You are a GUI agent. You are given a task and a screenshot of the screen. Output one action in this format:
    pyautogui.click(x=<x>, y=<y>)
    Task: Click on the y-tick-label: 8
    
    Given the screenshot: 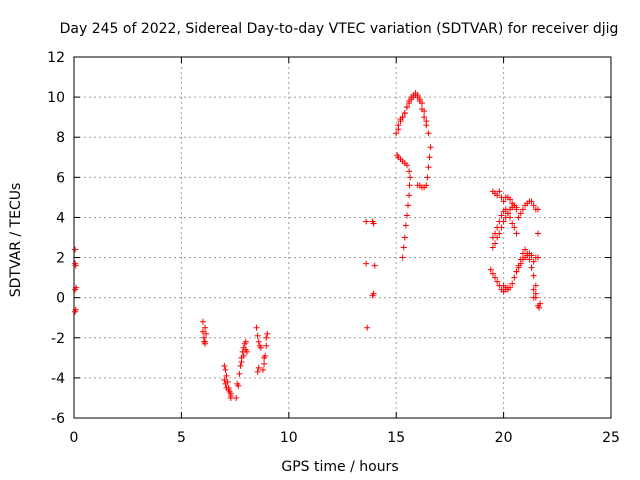 What is the action you would take?
    pyautogui.click(x=60, y=138)
    